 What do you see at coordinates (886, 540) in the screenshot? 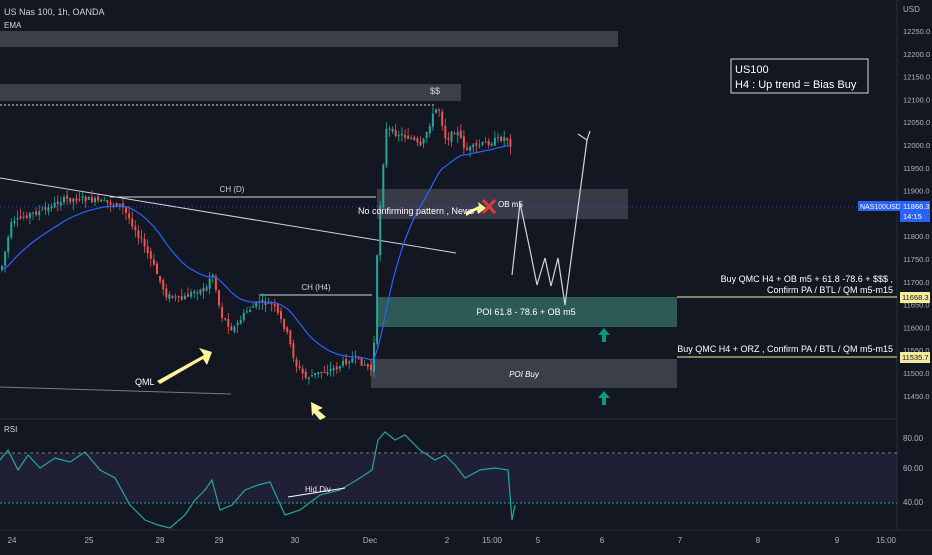
I see `time-label: 15:00` at bounding box center [886, 540].